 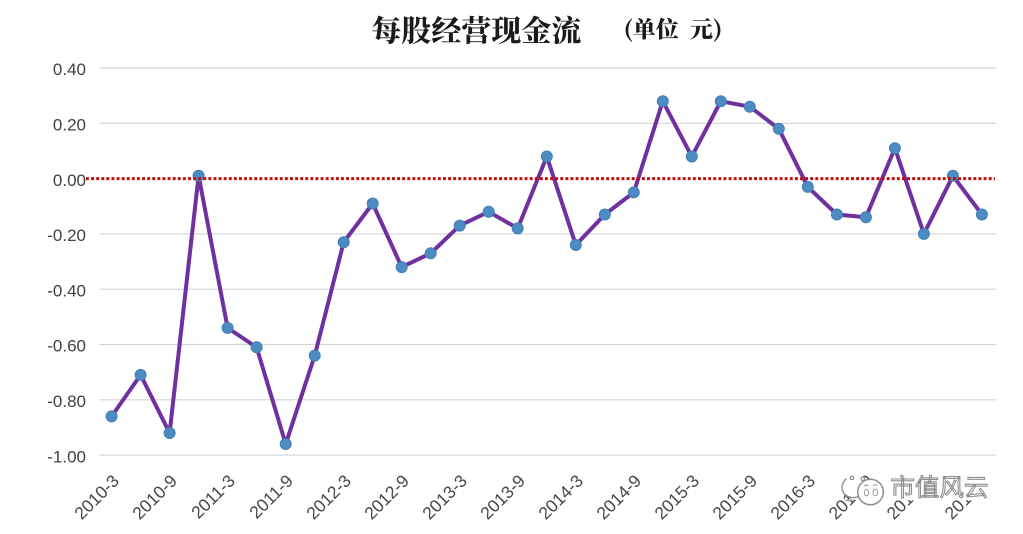 I want to click on svg-text: -0.40, so click(x=66, y=290).